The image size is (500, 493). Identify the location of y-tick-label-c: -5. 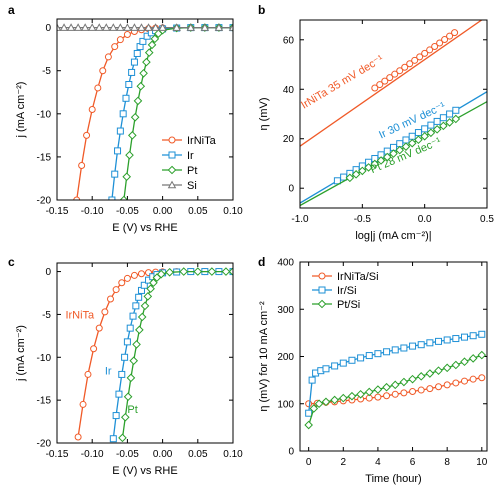
(46, 315).